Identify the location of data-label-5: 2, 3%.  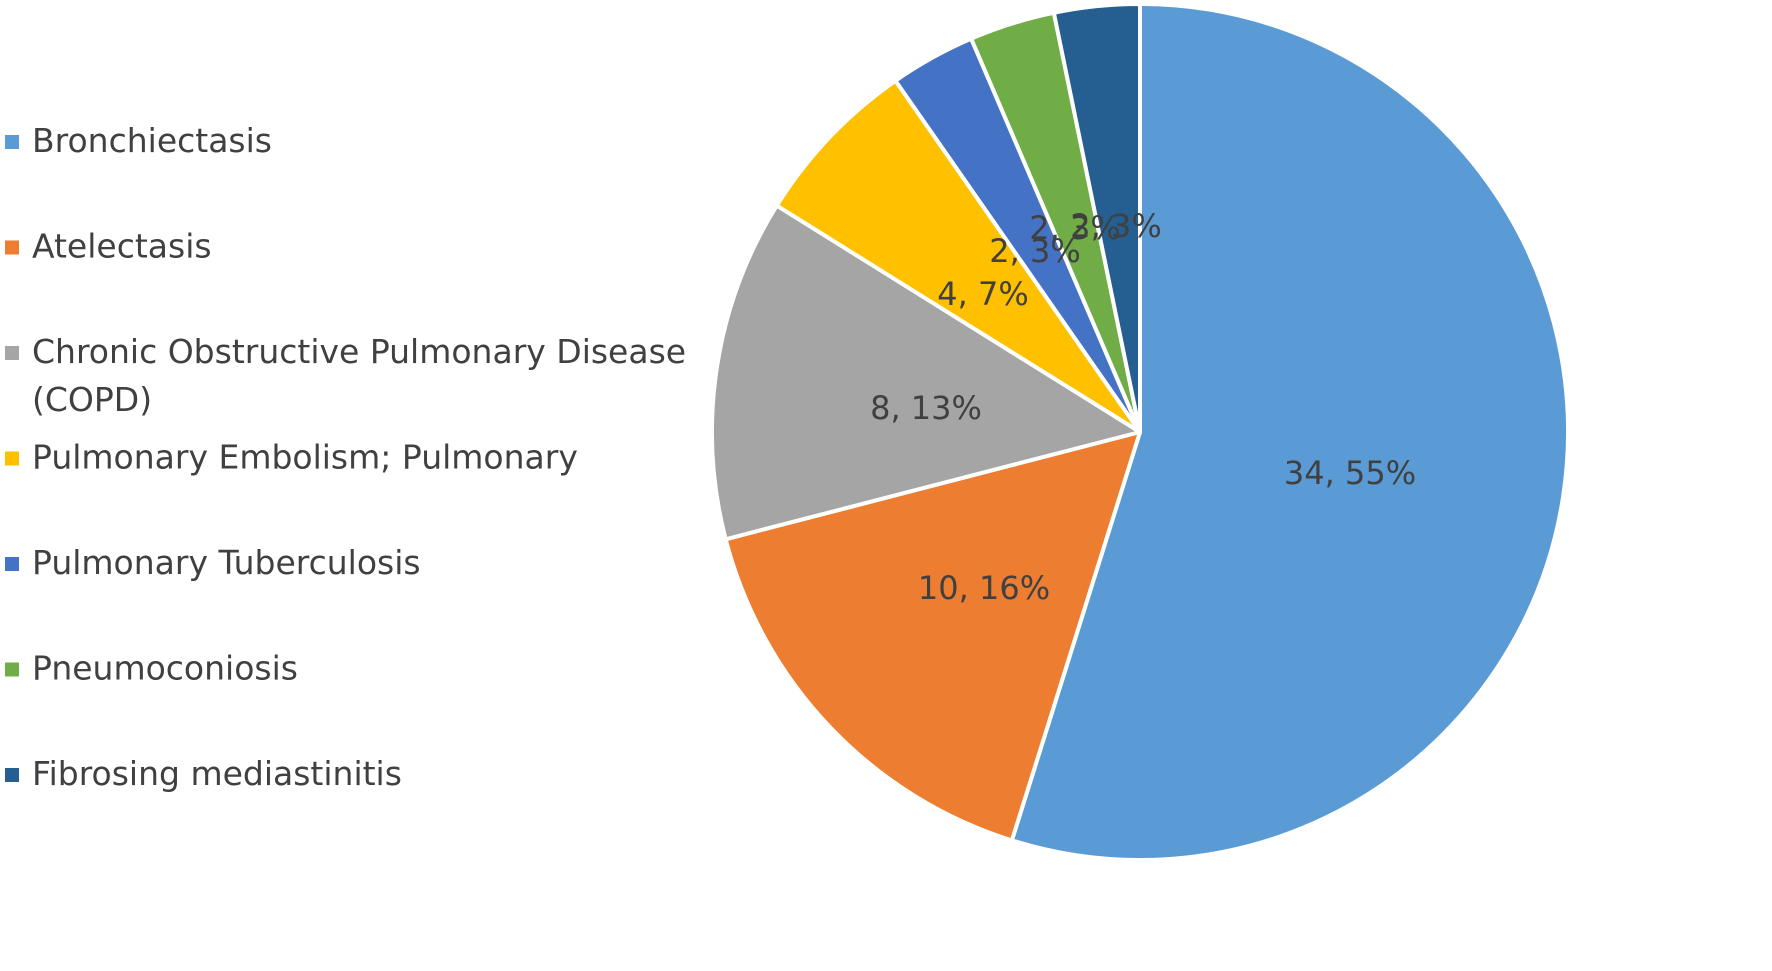
(1034, 251).